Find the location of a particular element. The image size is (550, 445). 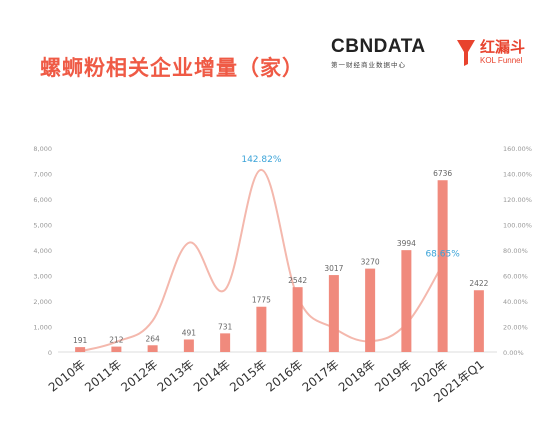

bar-2020年 is located at coordinates (442, 266).